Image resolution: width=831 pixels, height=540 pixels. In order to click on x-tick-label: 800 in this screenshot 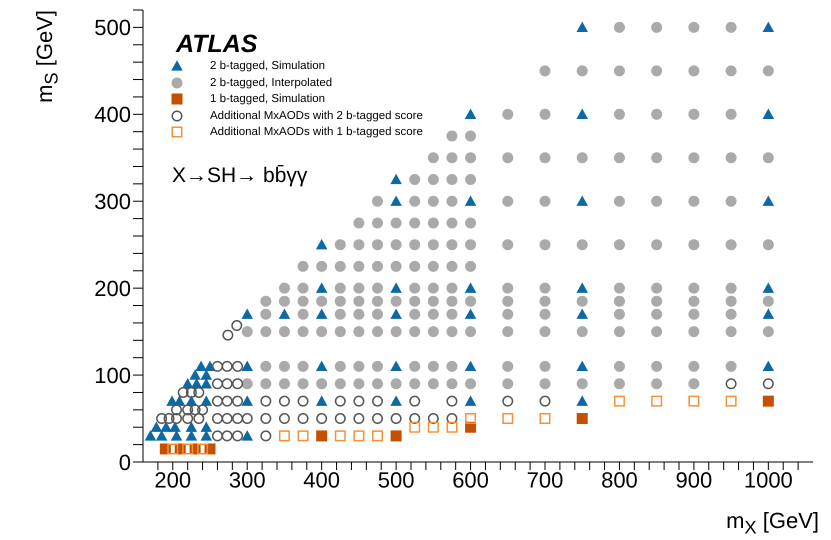, I will do `click(619, 480)`.